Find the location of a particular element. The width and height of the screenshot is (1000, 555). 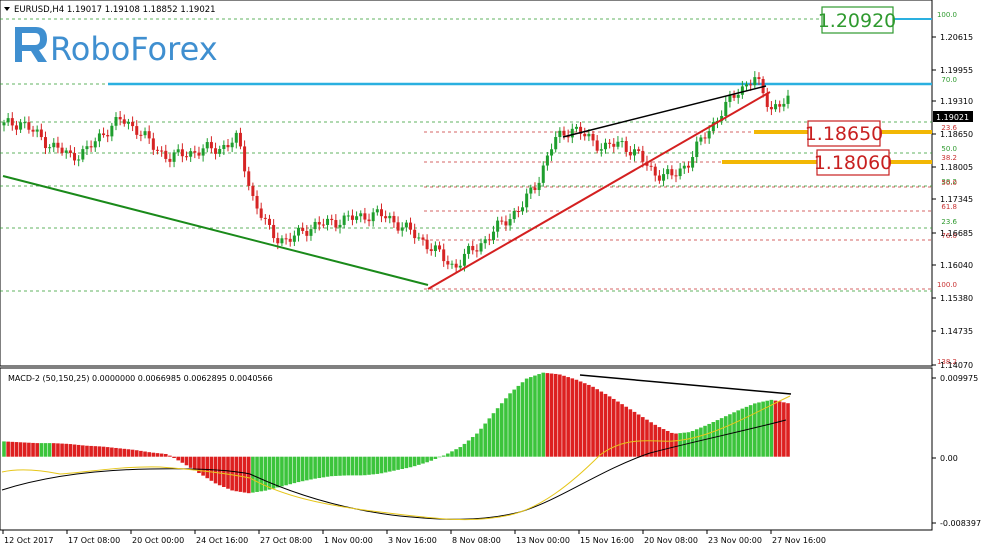

macd-tick-label: 0.009975 is located at coordinates (959, 378).